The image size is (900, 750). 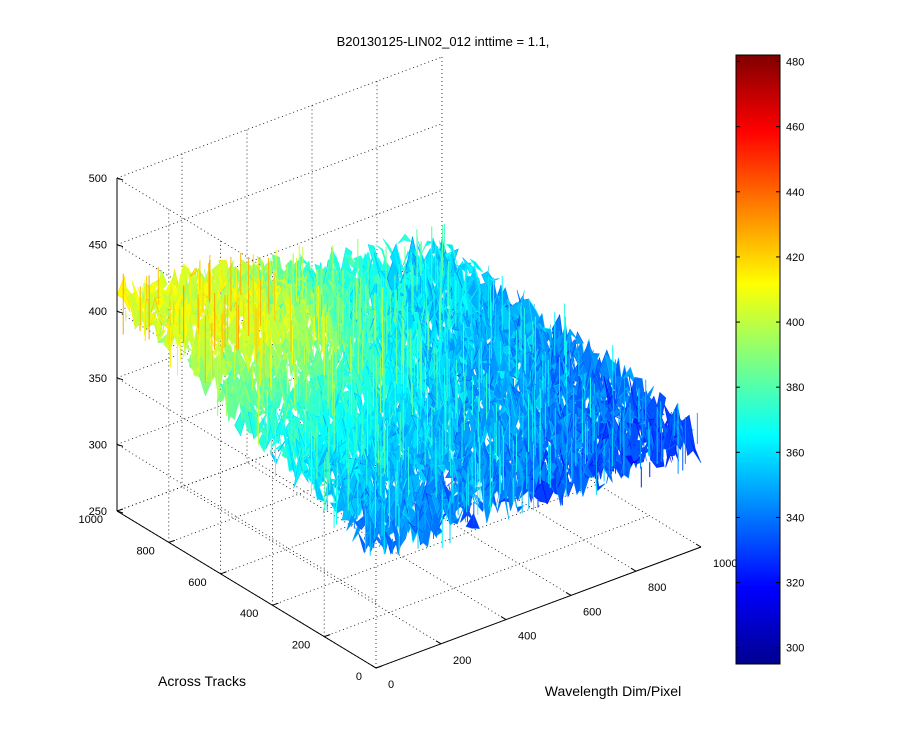 I want to click on y-tick-label: 0, so click(x=359, y=677).